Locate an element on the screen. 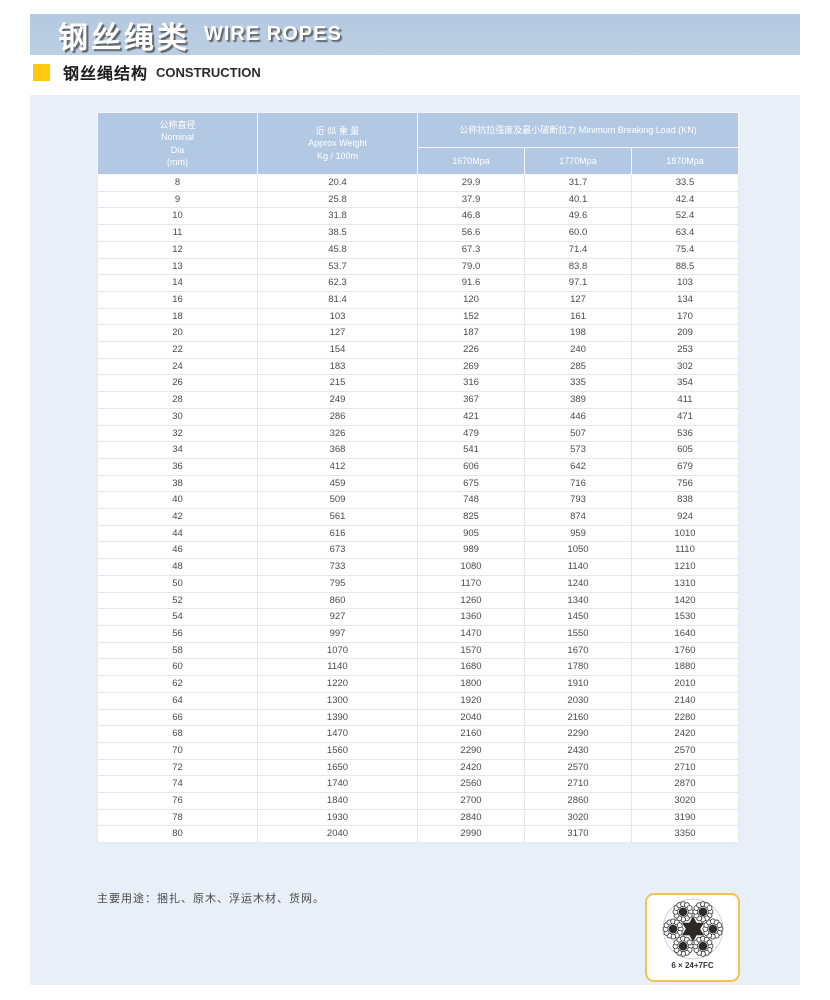  cell-mbl-1870: 924 is located at coordinates (685, 517).